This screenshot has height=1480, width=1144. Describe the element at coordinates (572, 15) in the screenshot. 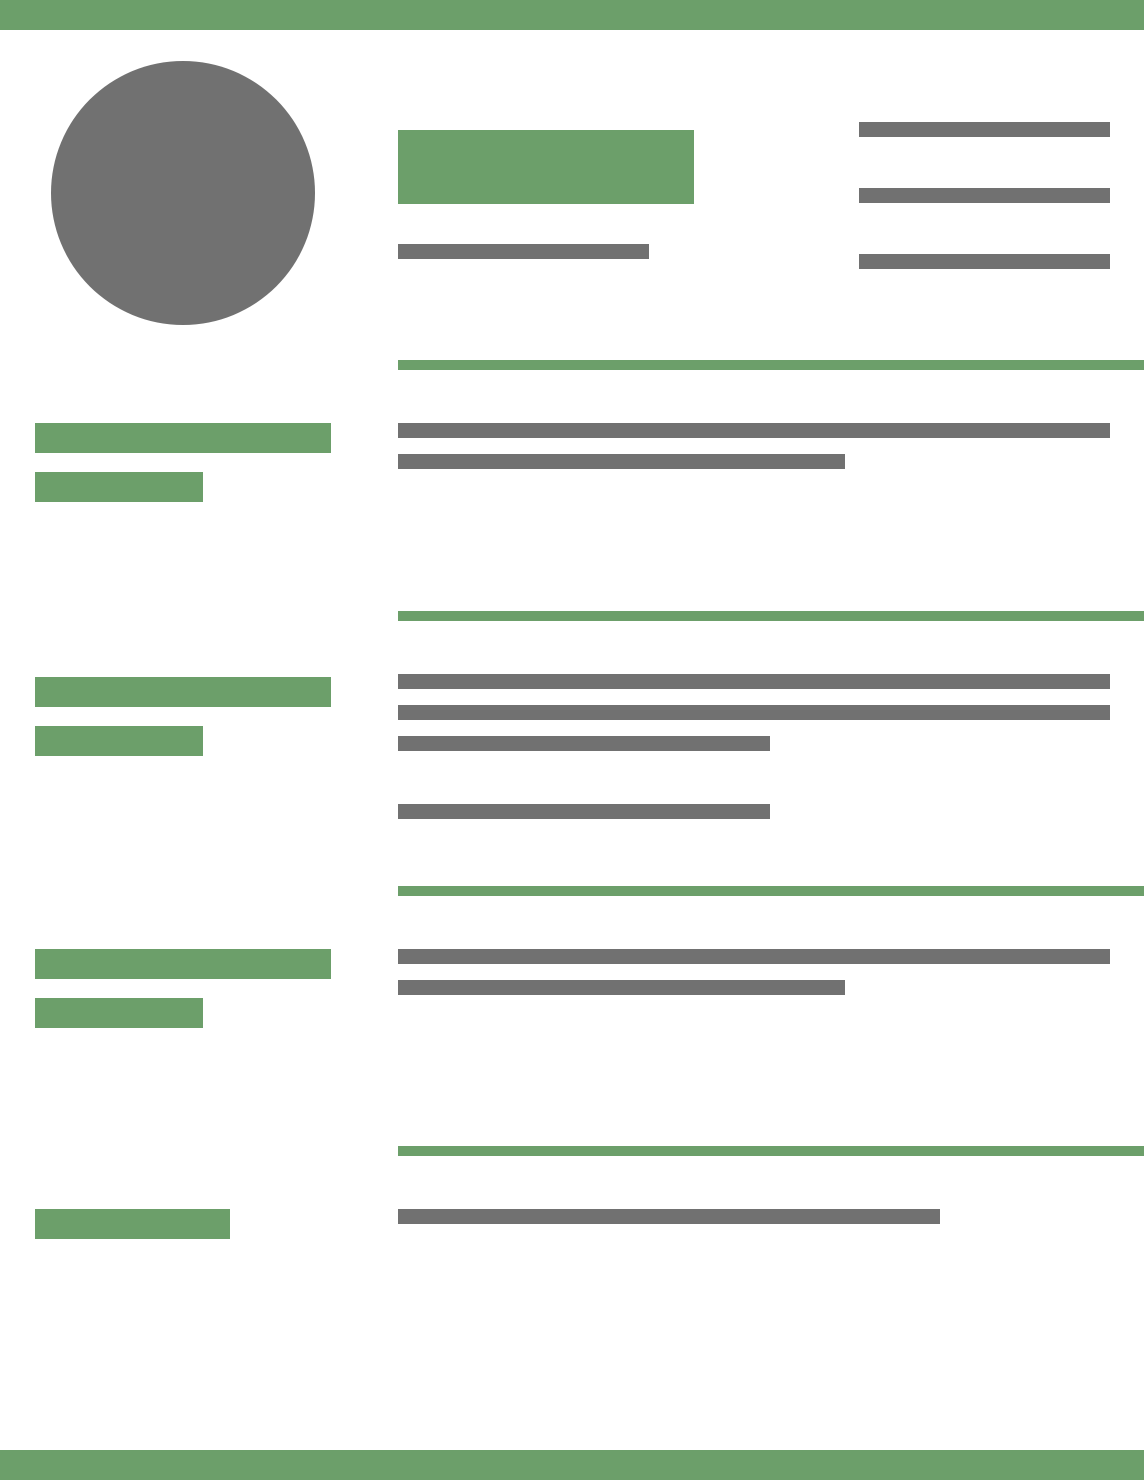

I see `top-accent-band` at that location.